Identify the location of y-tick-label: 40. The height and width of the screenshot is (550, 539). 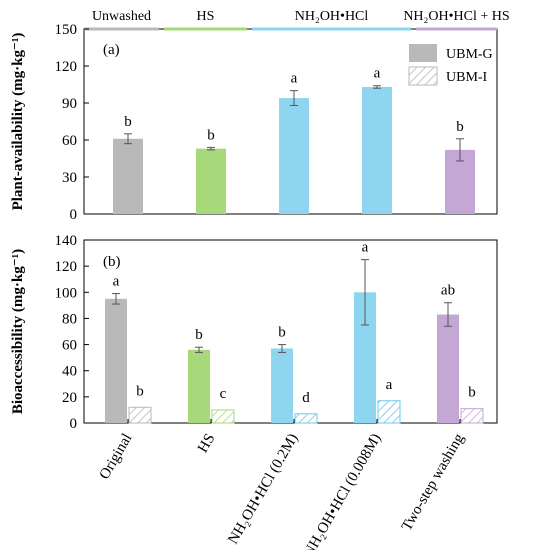
(69, 372).